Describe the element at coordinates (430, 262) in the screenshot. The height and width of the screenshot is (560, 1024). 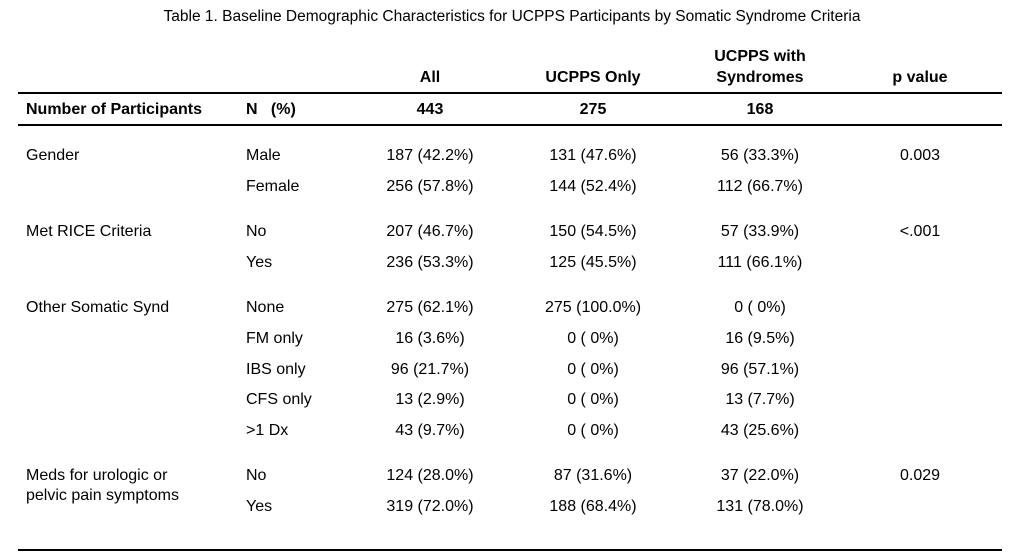
I see `row-all-value: 236 (53.3%)` at that location.